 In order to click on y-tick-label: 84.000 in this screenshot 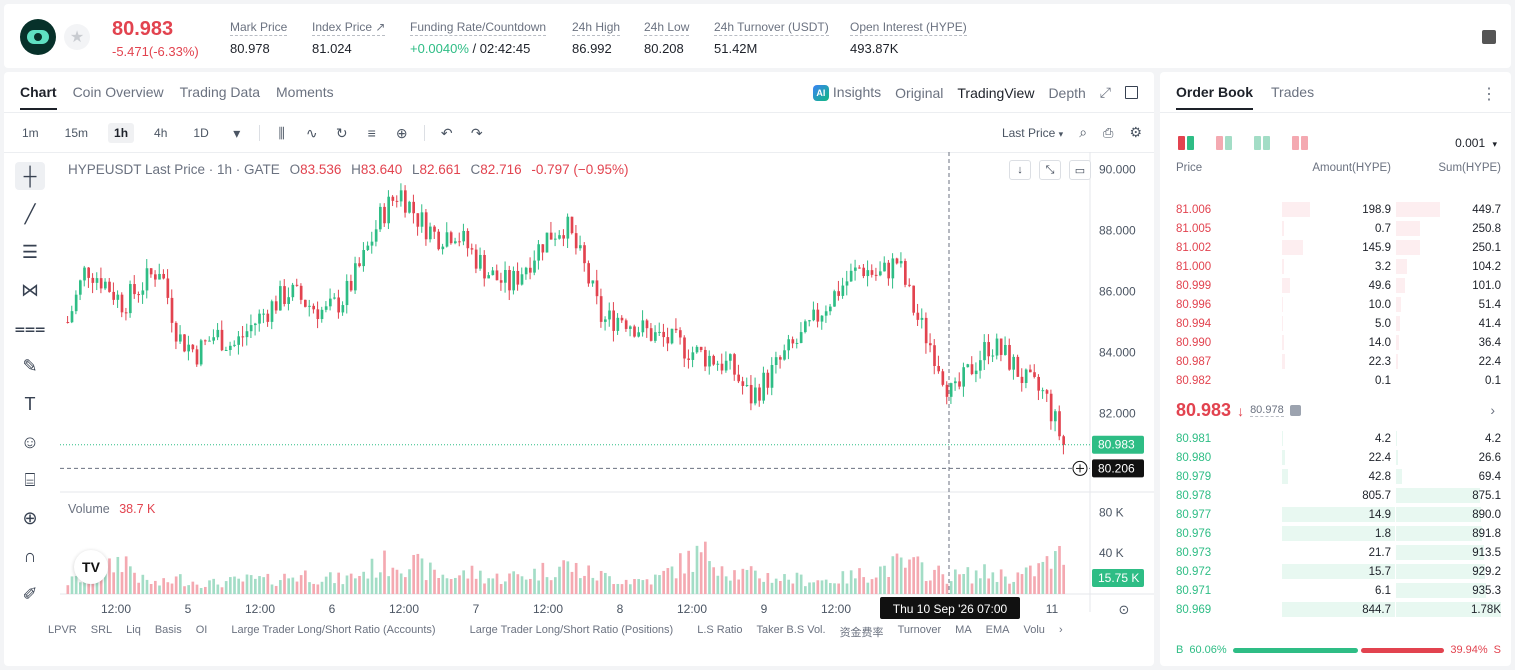, I will do `click(1117, 353)`.